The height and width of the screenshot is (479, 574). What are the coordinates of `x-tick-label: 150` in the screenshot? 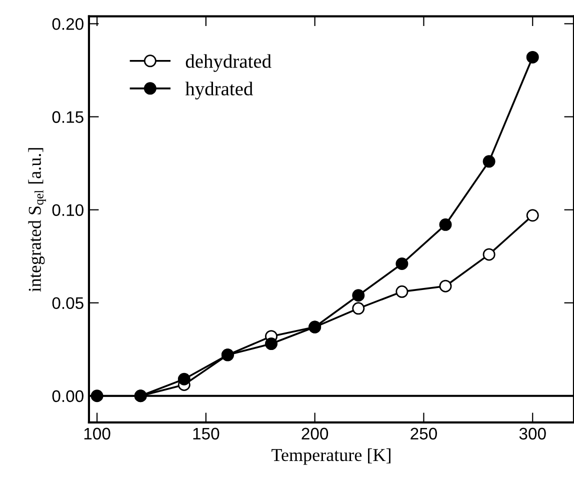 It's located at (206, 434).